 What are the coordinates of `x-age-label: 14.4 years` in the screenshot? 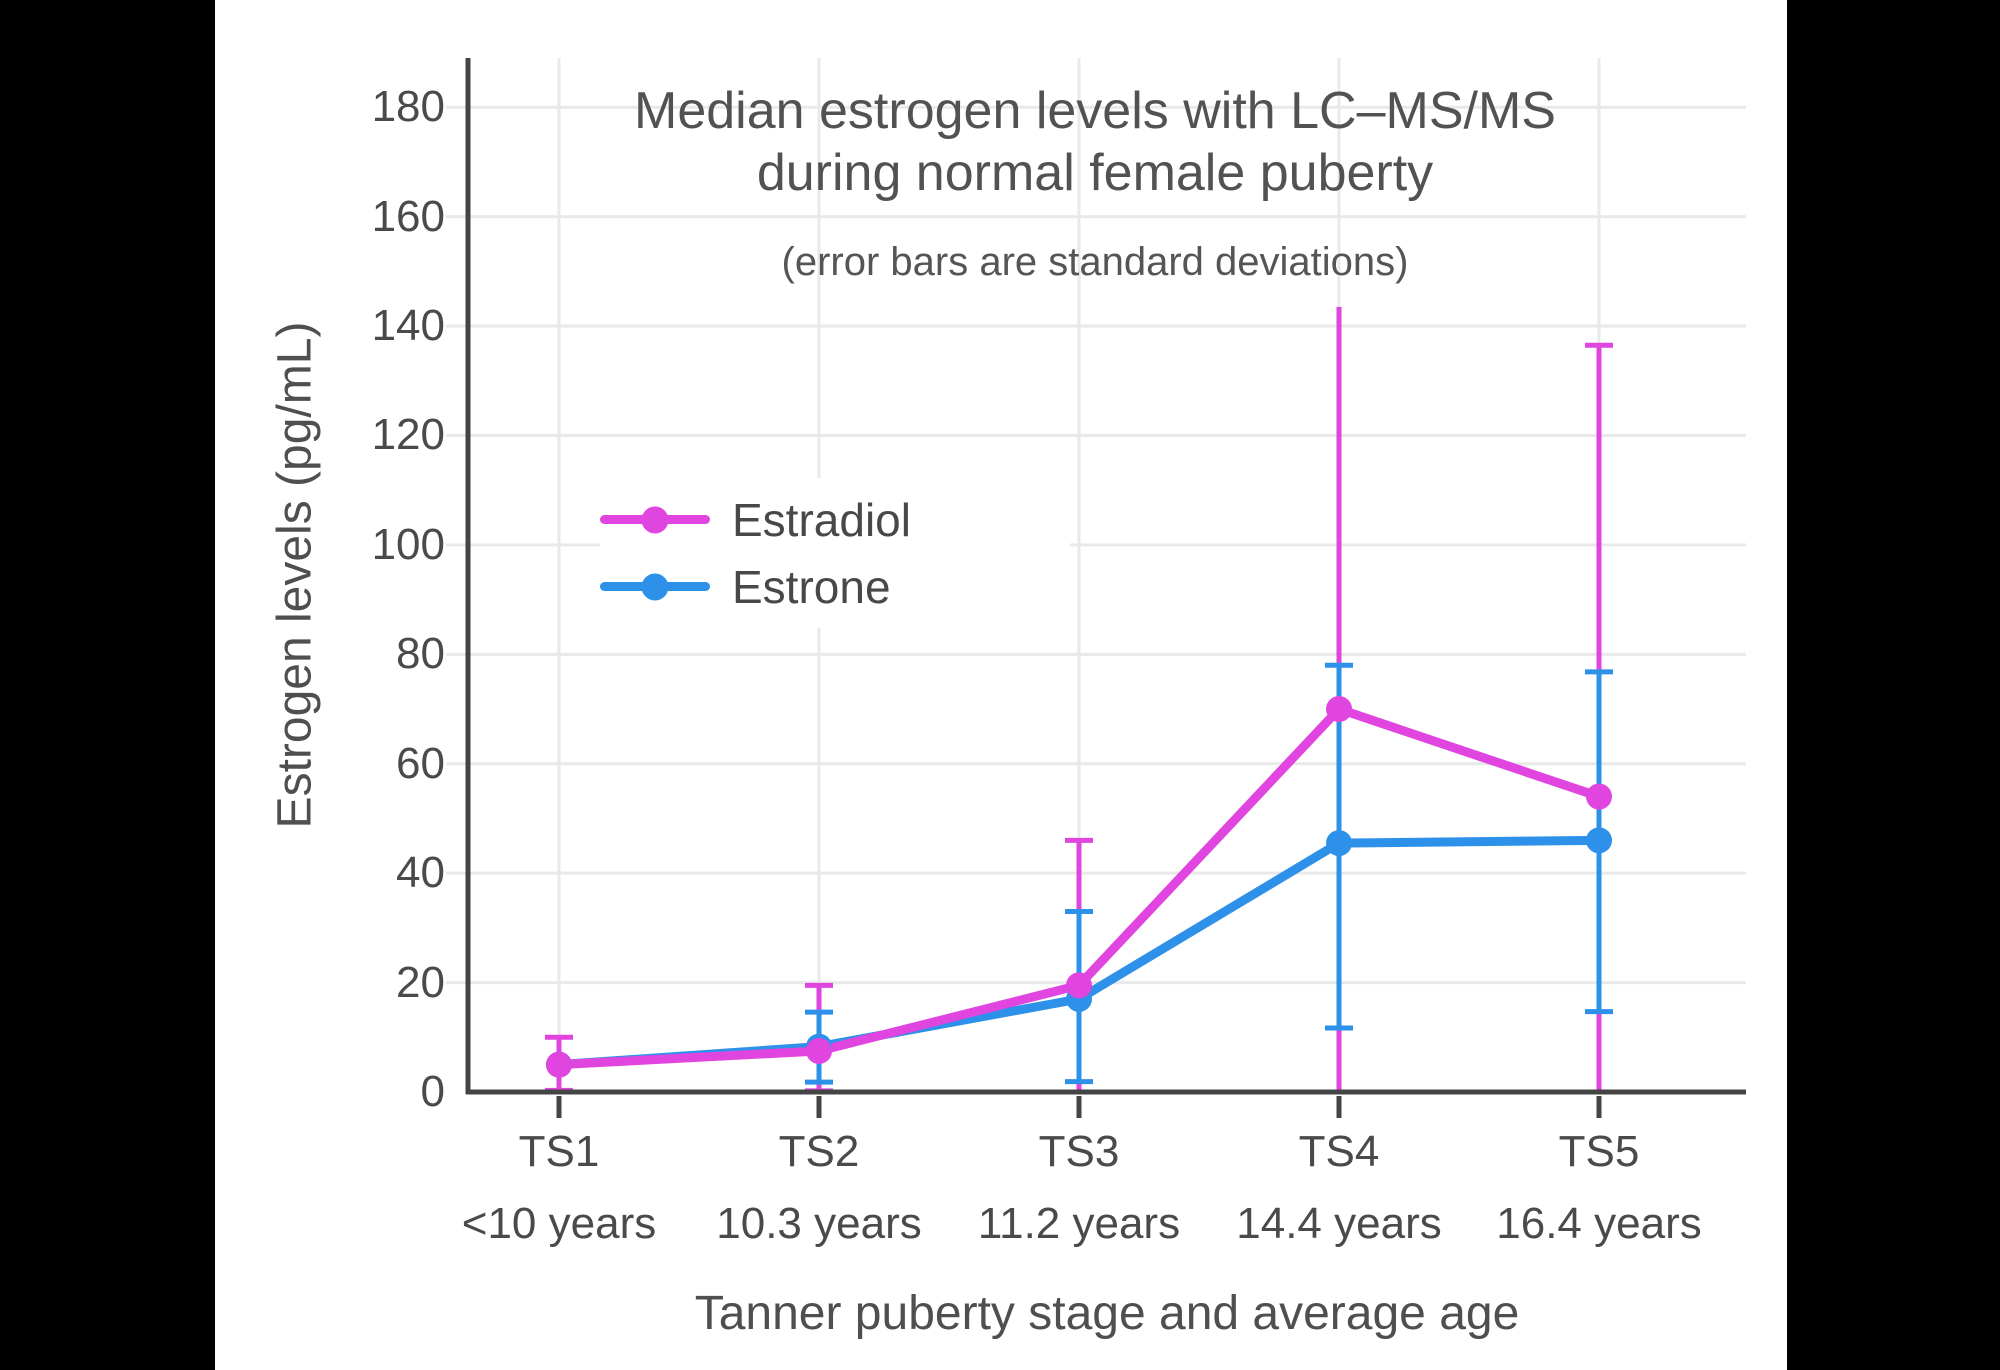 It's located at (1339, 1223).